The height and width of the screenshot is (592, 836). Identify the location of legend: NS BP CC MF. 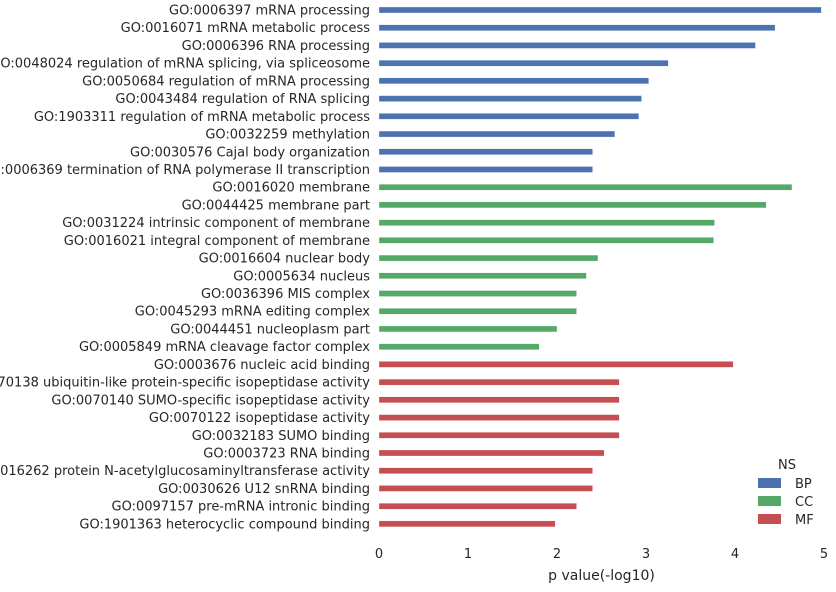
(786, 493).